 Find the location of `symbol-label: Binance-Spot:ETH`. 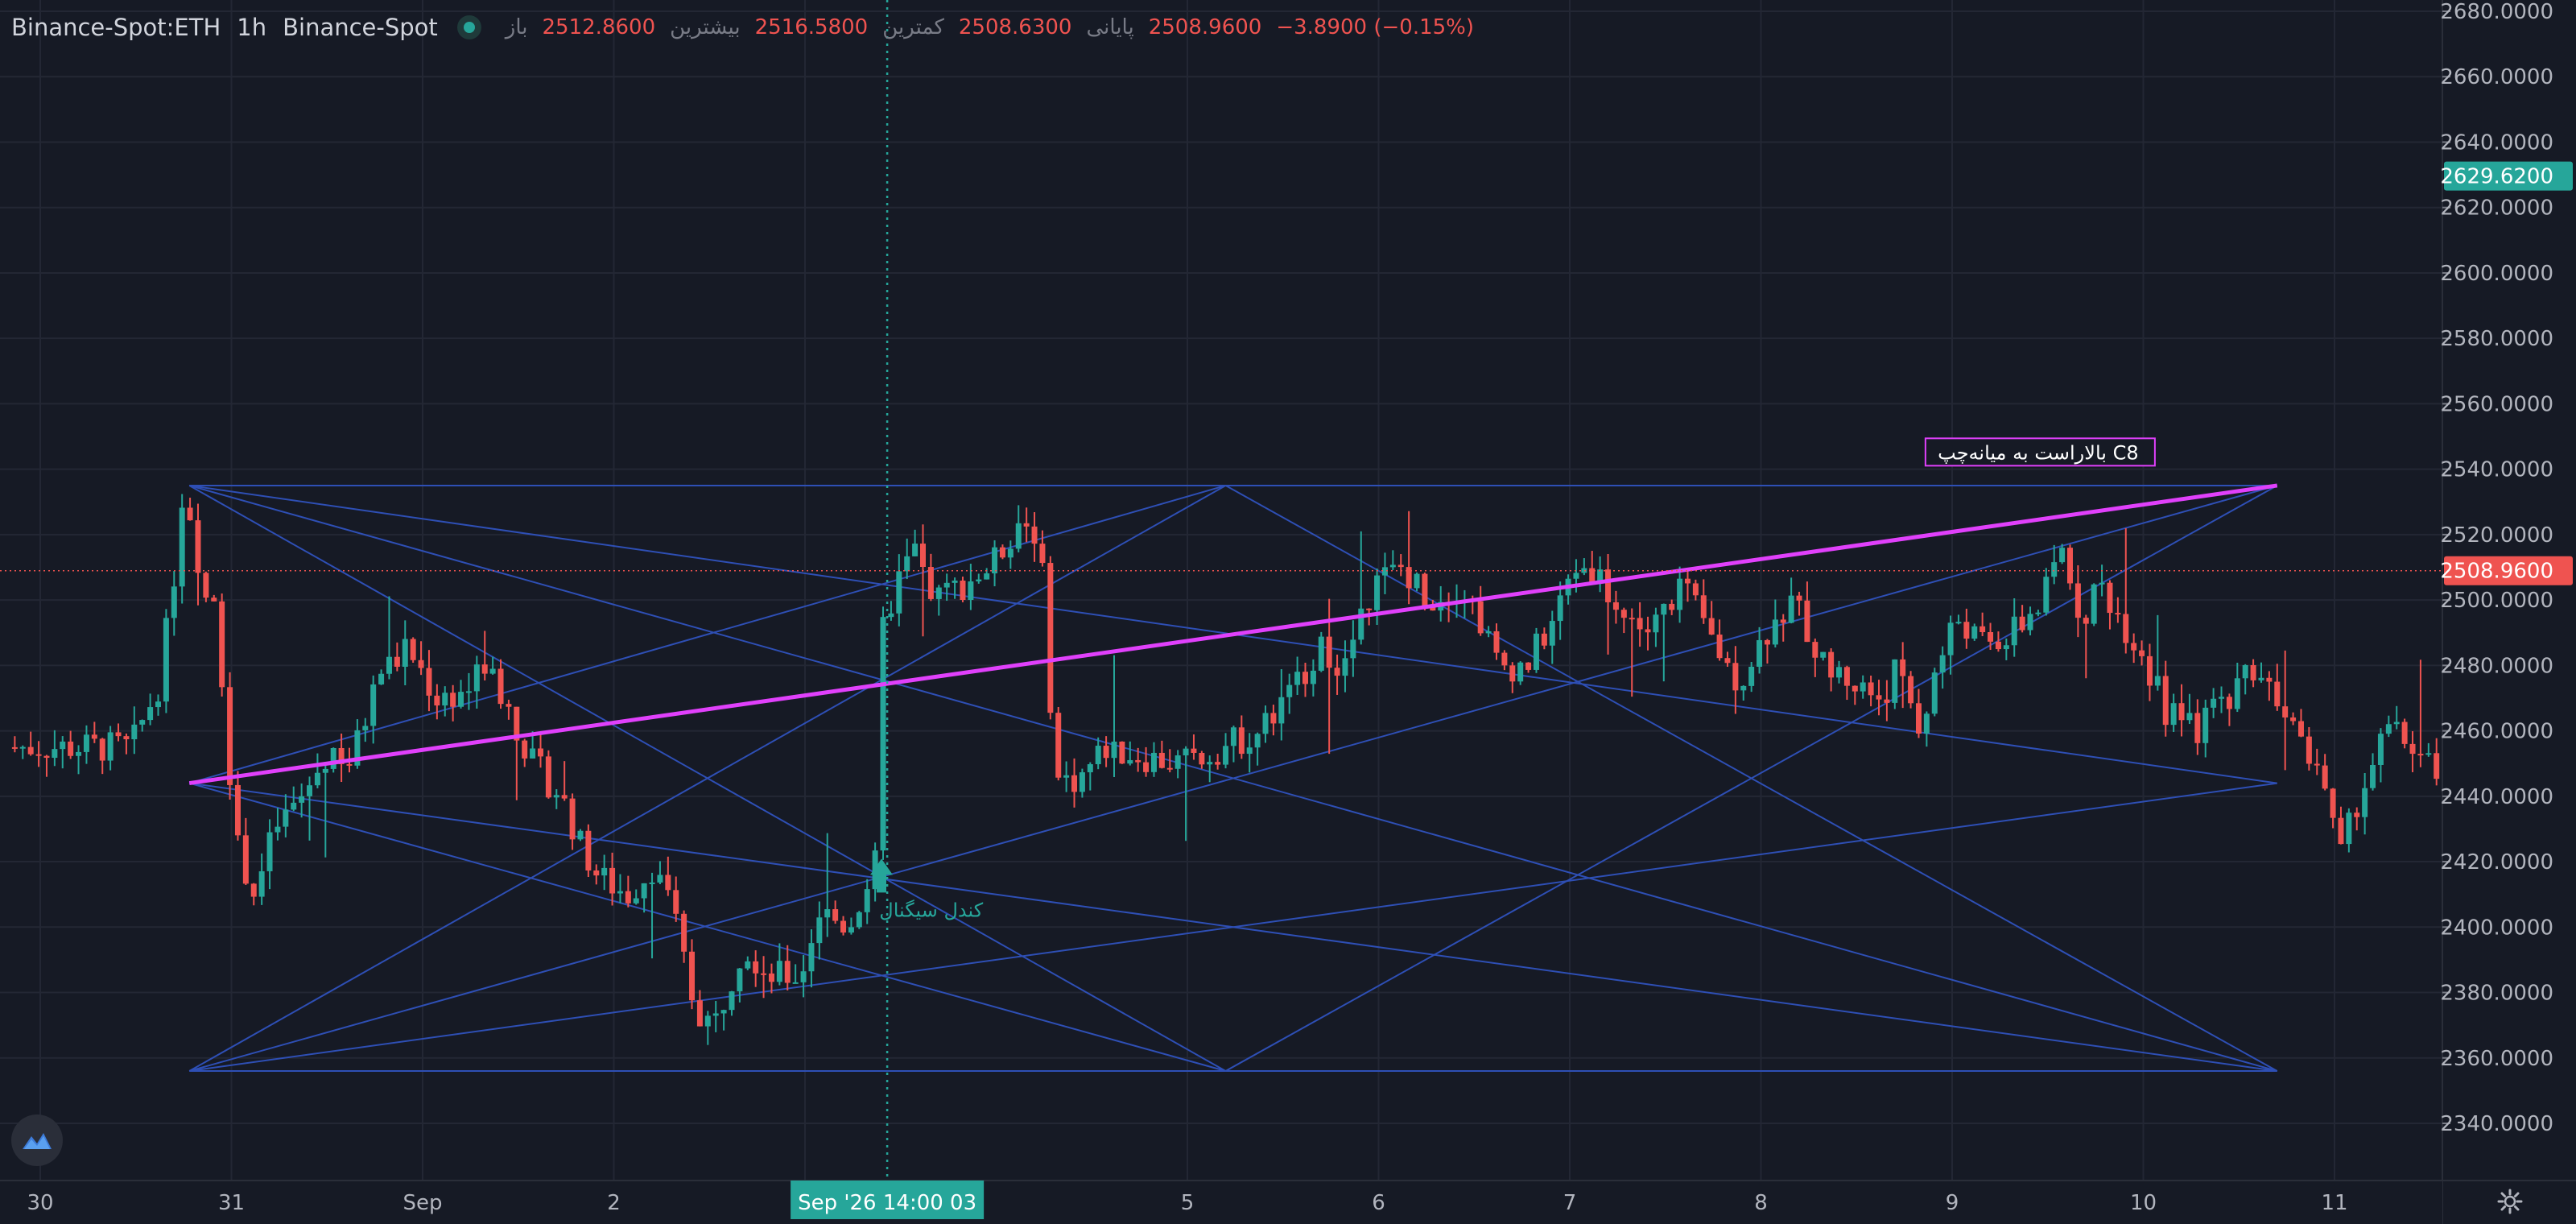

symbol-label: Binance-Spot:ETH is located at coordinates (116, 27).